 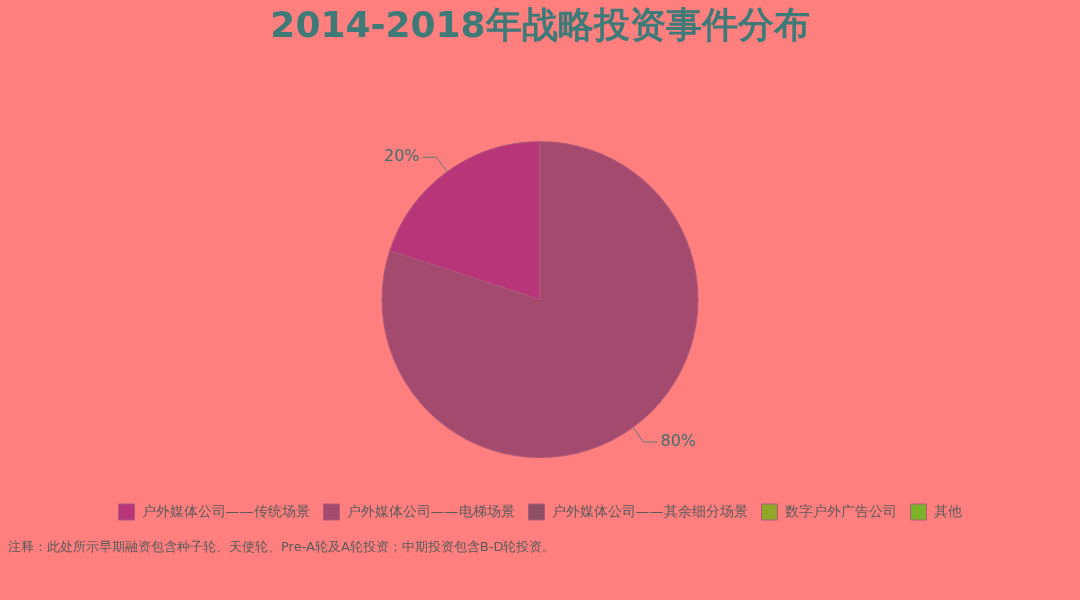 I want to click on legend-label: 户外媒体公司——传统场景, so click(x=225, y=510).